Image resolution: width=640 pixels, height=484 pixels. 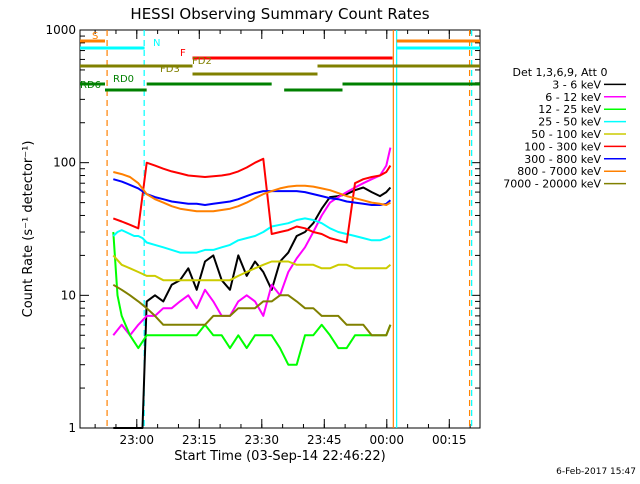 I want to click on x-tick-label: 23:15, so click(x=199, y=440).